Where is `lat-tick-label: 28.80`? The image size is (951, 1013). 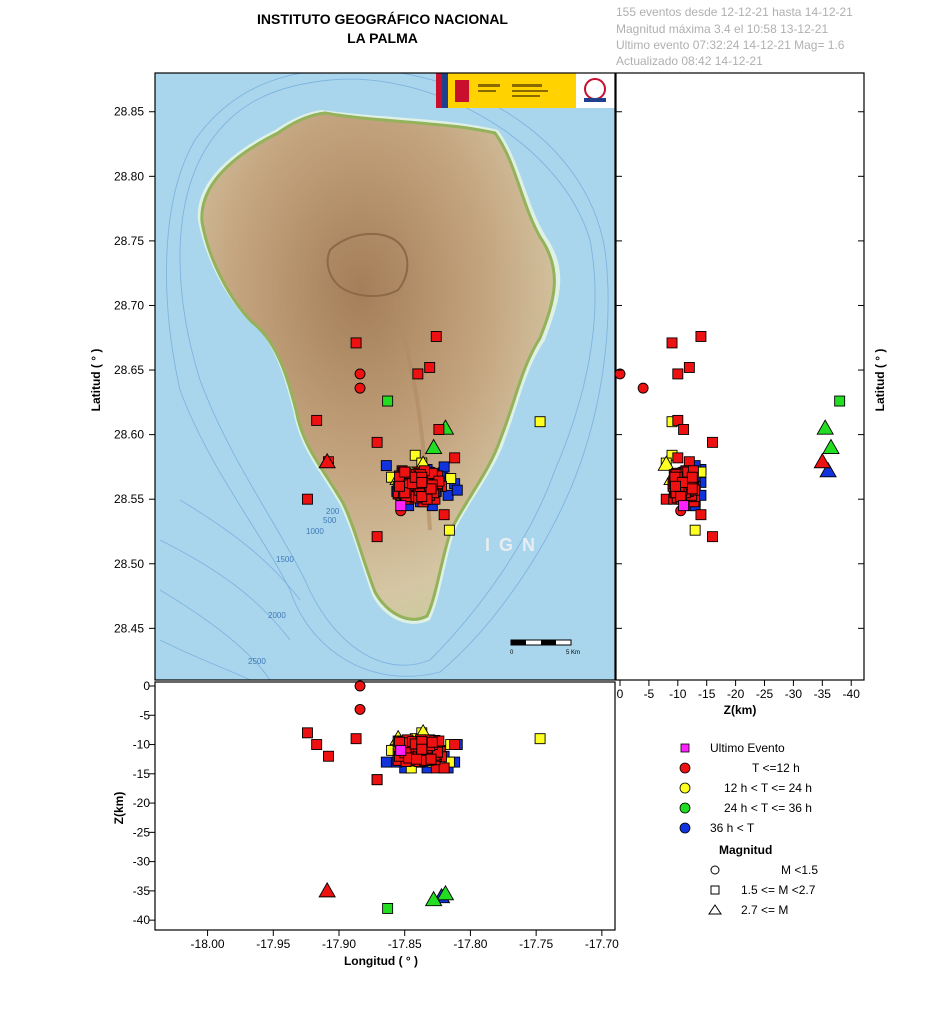
lat-tick-label: 28.80 is located at coordinates (129, 176).